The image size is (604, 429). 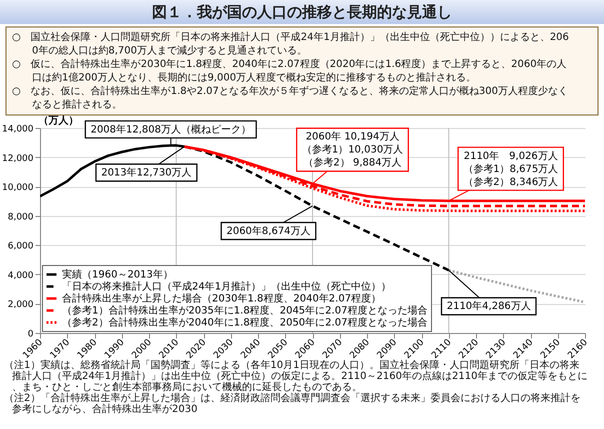 What do you see at coordinates (296, 376) in the screenshot?
I see `text: （注1）実績は、総務省統計局「国勢調査」等による（各年10月1日現在の人口）。国立社会保障・人口問題研究所「日本の将来推計人口（平成24年1月推計）」は出生中位（死亡中位）の仮定による。2110～2160年の点線は2110年までの仮定等をもとに、まち・ひと・しごと創生本部事務局において機械的に延長したものである。` at bounding box center [296, 376].